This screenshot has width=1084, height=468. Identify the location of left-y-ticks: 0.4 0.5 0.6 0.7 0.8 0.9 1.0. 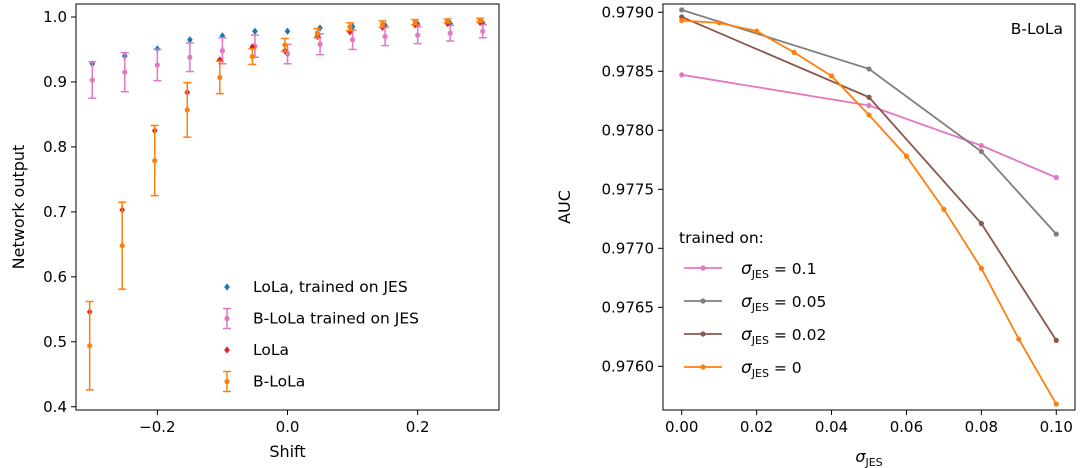
(59, 212).